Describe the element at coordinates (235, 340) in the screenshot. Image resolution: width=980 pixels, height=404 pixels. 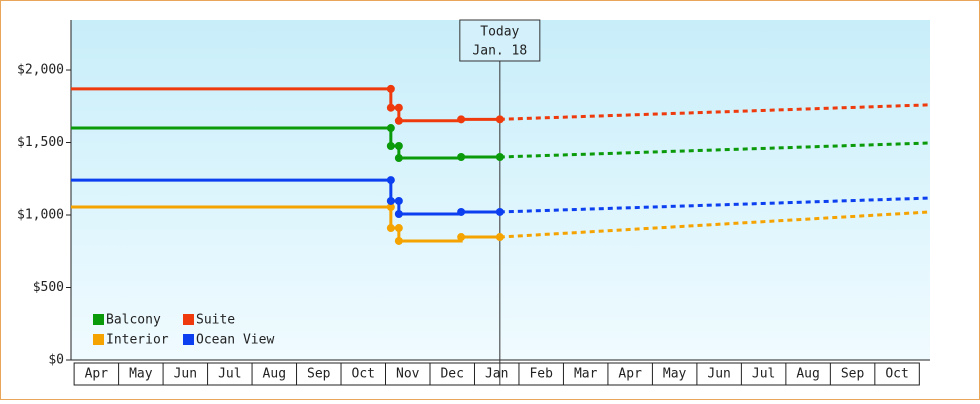
I see `legend-label: Ocean View` at that location.